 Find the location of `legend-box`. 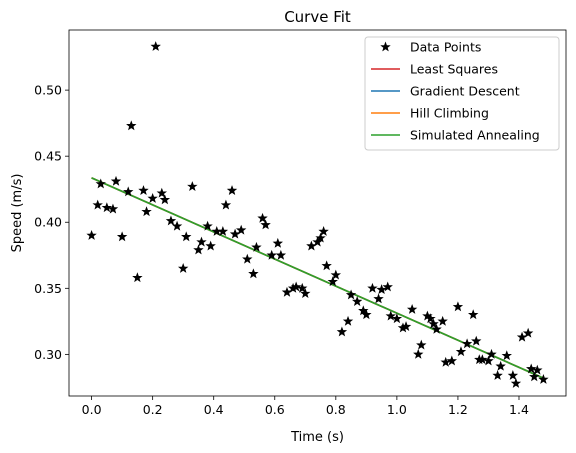

legend-box is located at coordinates (462, 93).